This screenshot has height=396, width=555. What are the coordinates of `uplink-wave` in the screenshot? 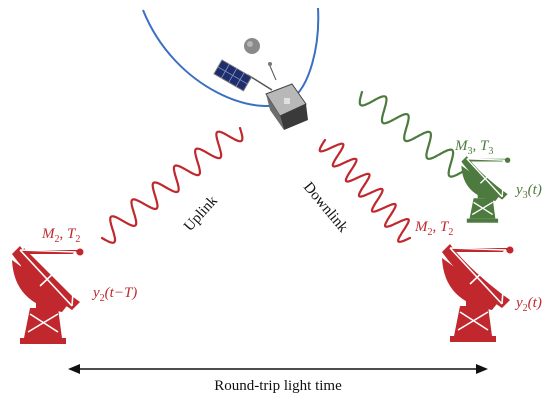 It's located at (172, 185).